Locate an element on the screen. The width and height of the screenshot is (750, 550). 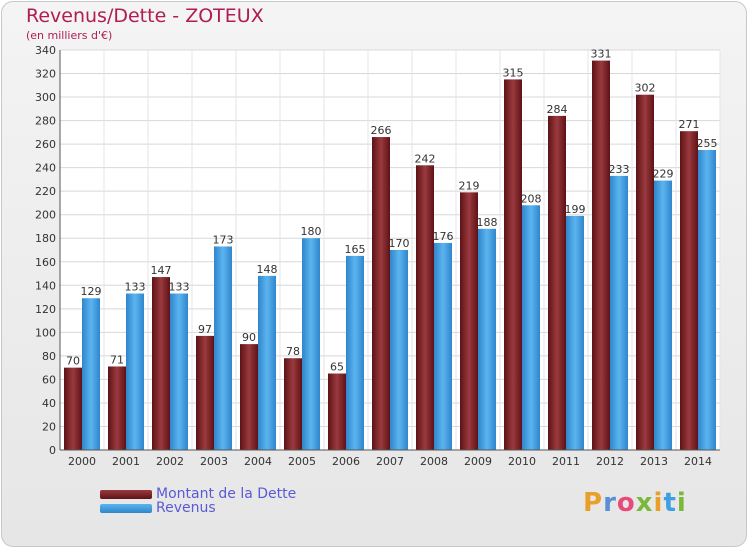
x-tick-label: 2001 is located at coordinates (126, 461).